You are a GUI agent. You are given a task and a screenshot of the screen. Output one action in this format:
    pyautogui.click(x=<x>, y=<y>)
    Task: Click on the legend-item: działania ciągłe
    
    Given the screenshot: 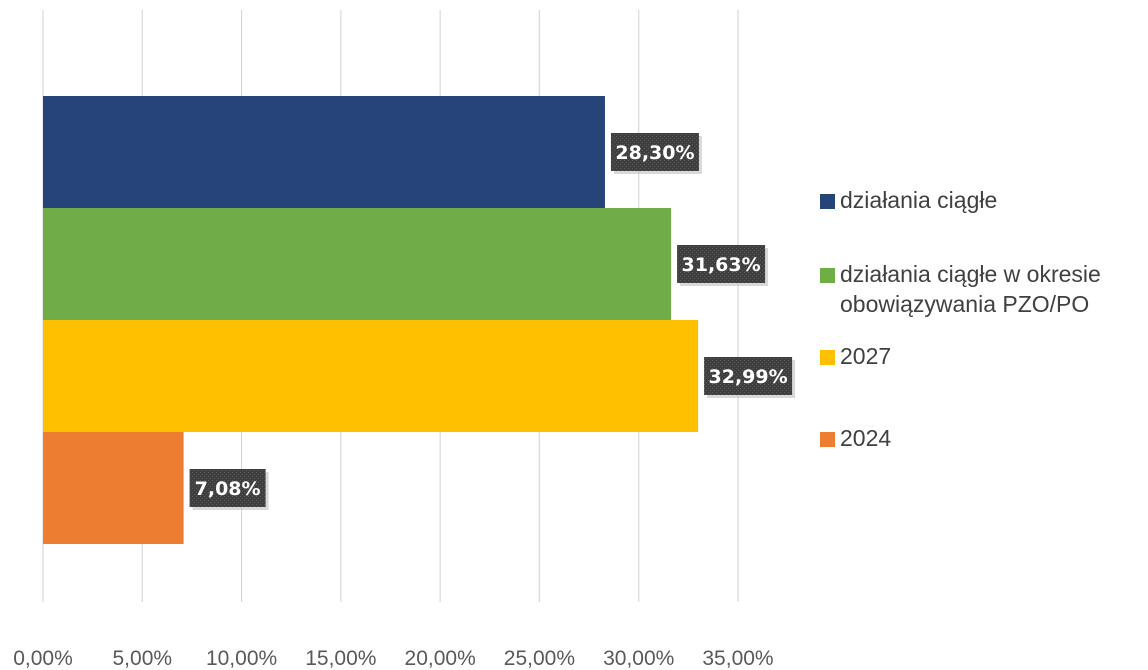 What is the action you would take?
    pyautogui.click(x=908, y=200)
    